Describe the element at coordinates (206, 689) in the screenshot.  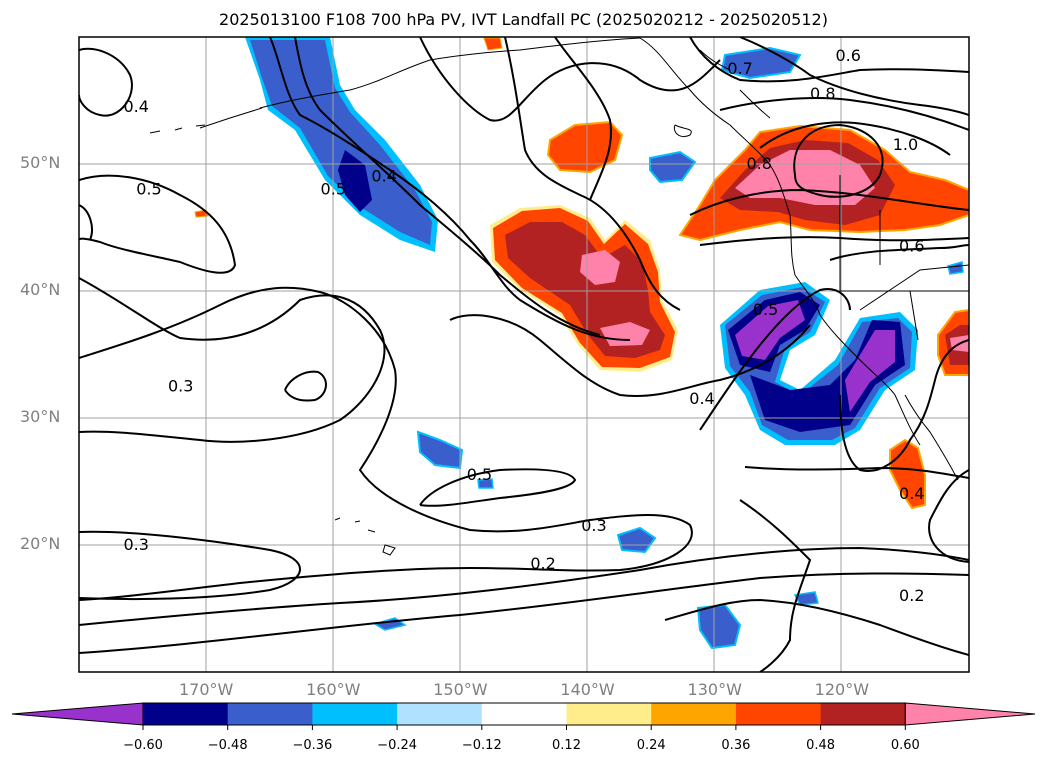
I see `lon-label: 170°W` at that location.